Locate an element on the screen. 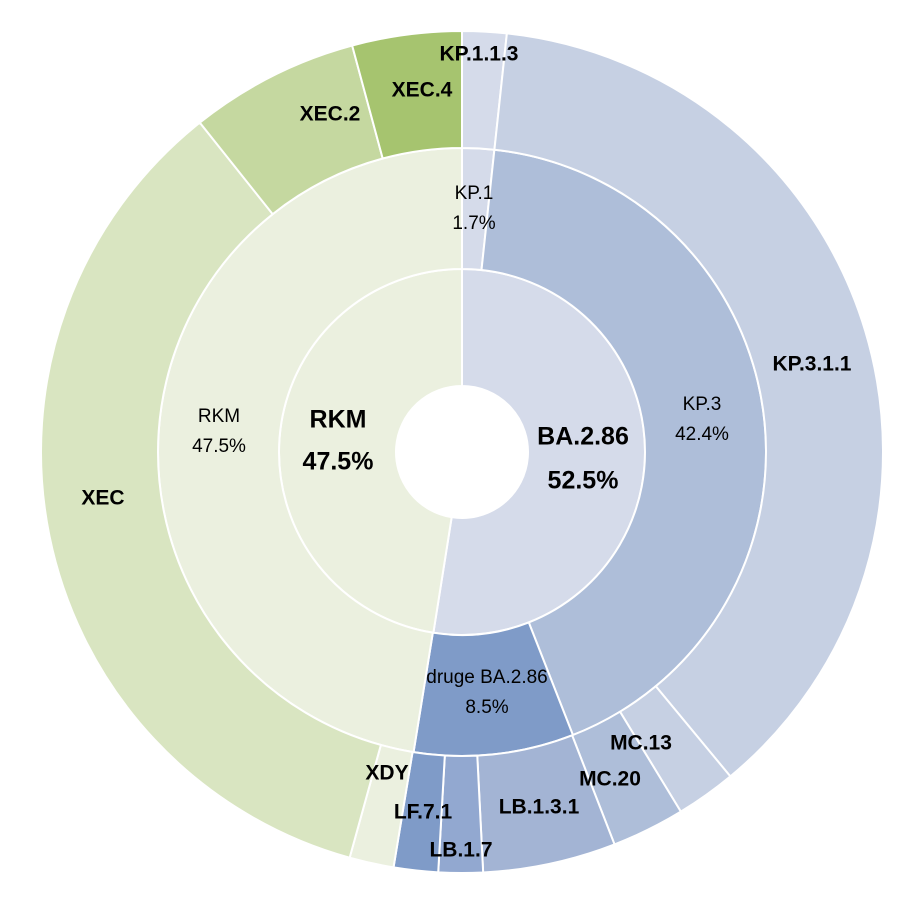  middle-value-rkm: 47.5% is located at coordinates (219, 446).